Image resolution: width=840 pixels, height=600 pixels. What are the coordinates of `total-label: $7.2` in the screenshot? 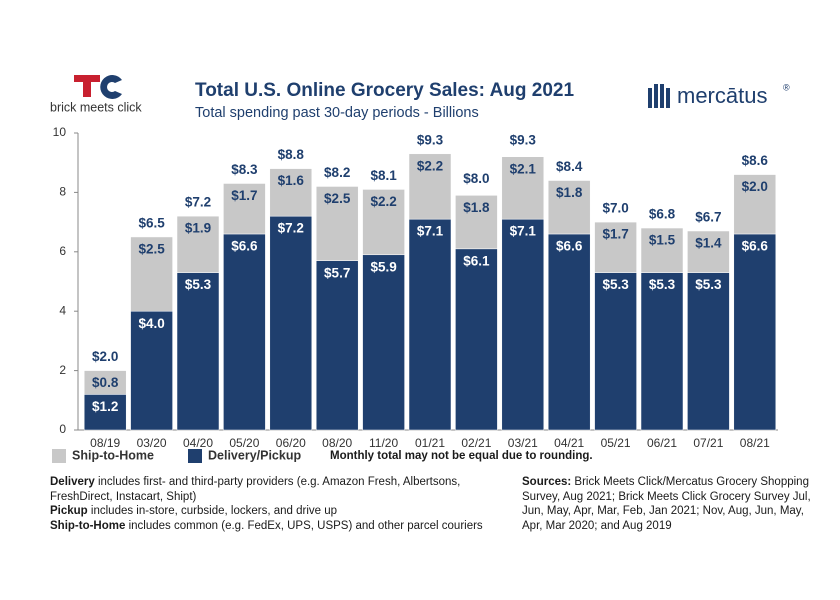 It's located at (198, 202).